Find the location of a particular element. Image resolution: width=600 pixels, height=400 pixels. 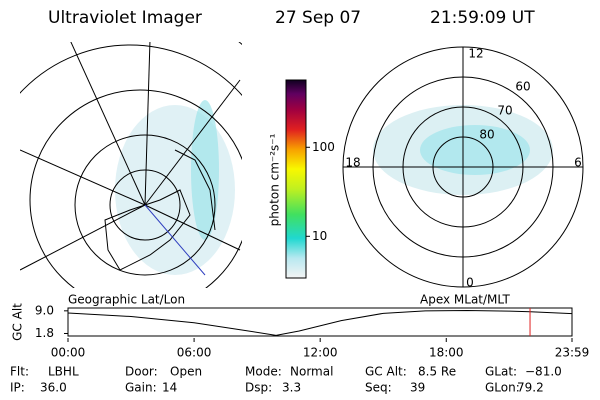

altitude-line is located at coordinates (320, 323).